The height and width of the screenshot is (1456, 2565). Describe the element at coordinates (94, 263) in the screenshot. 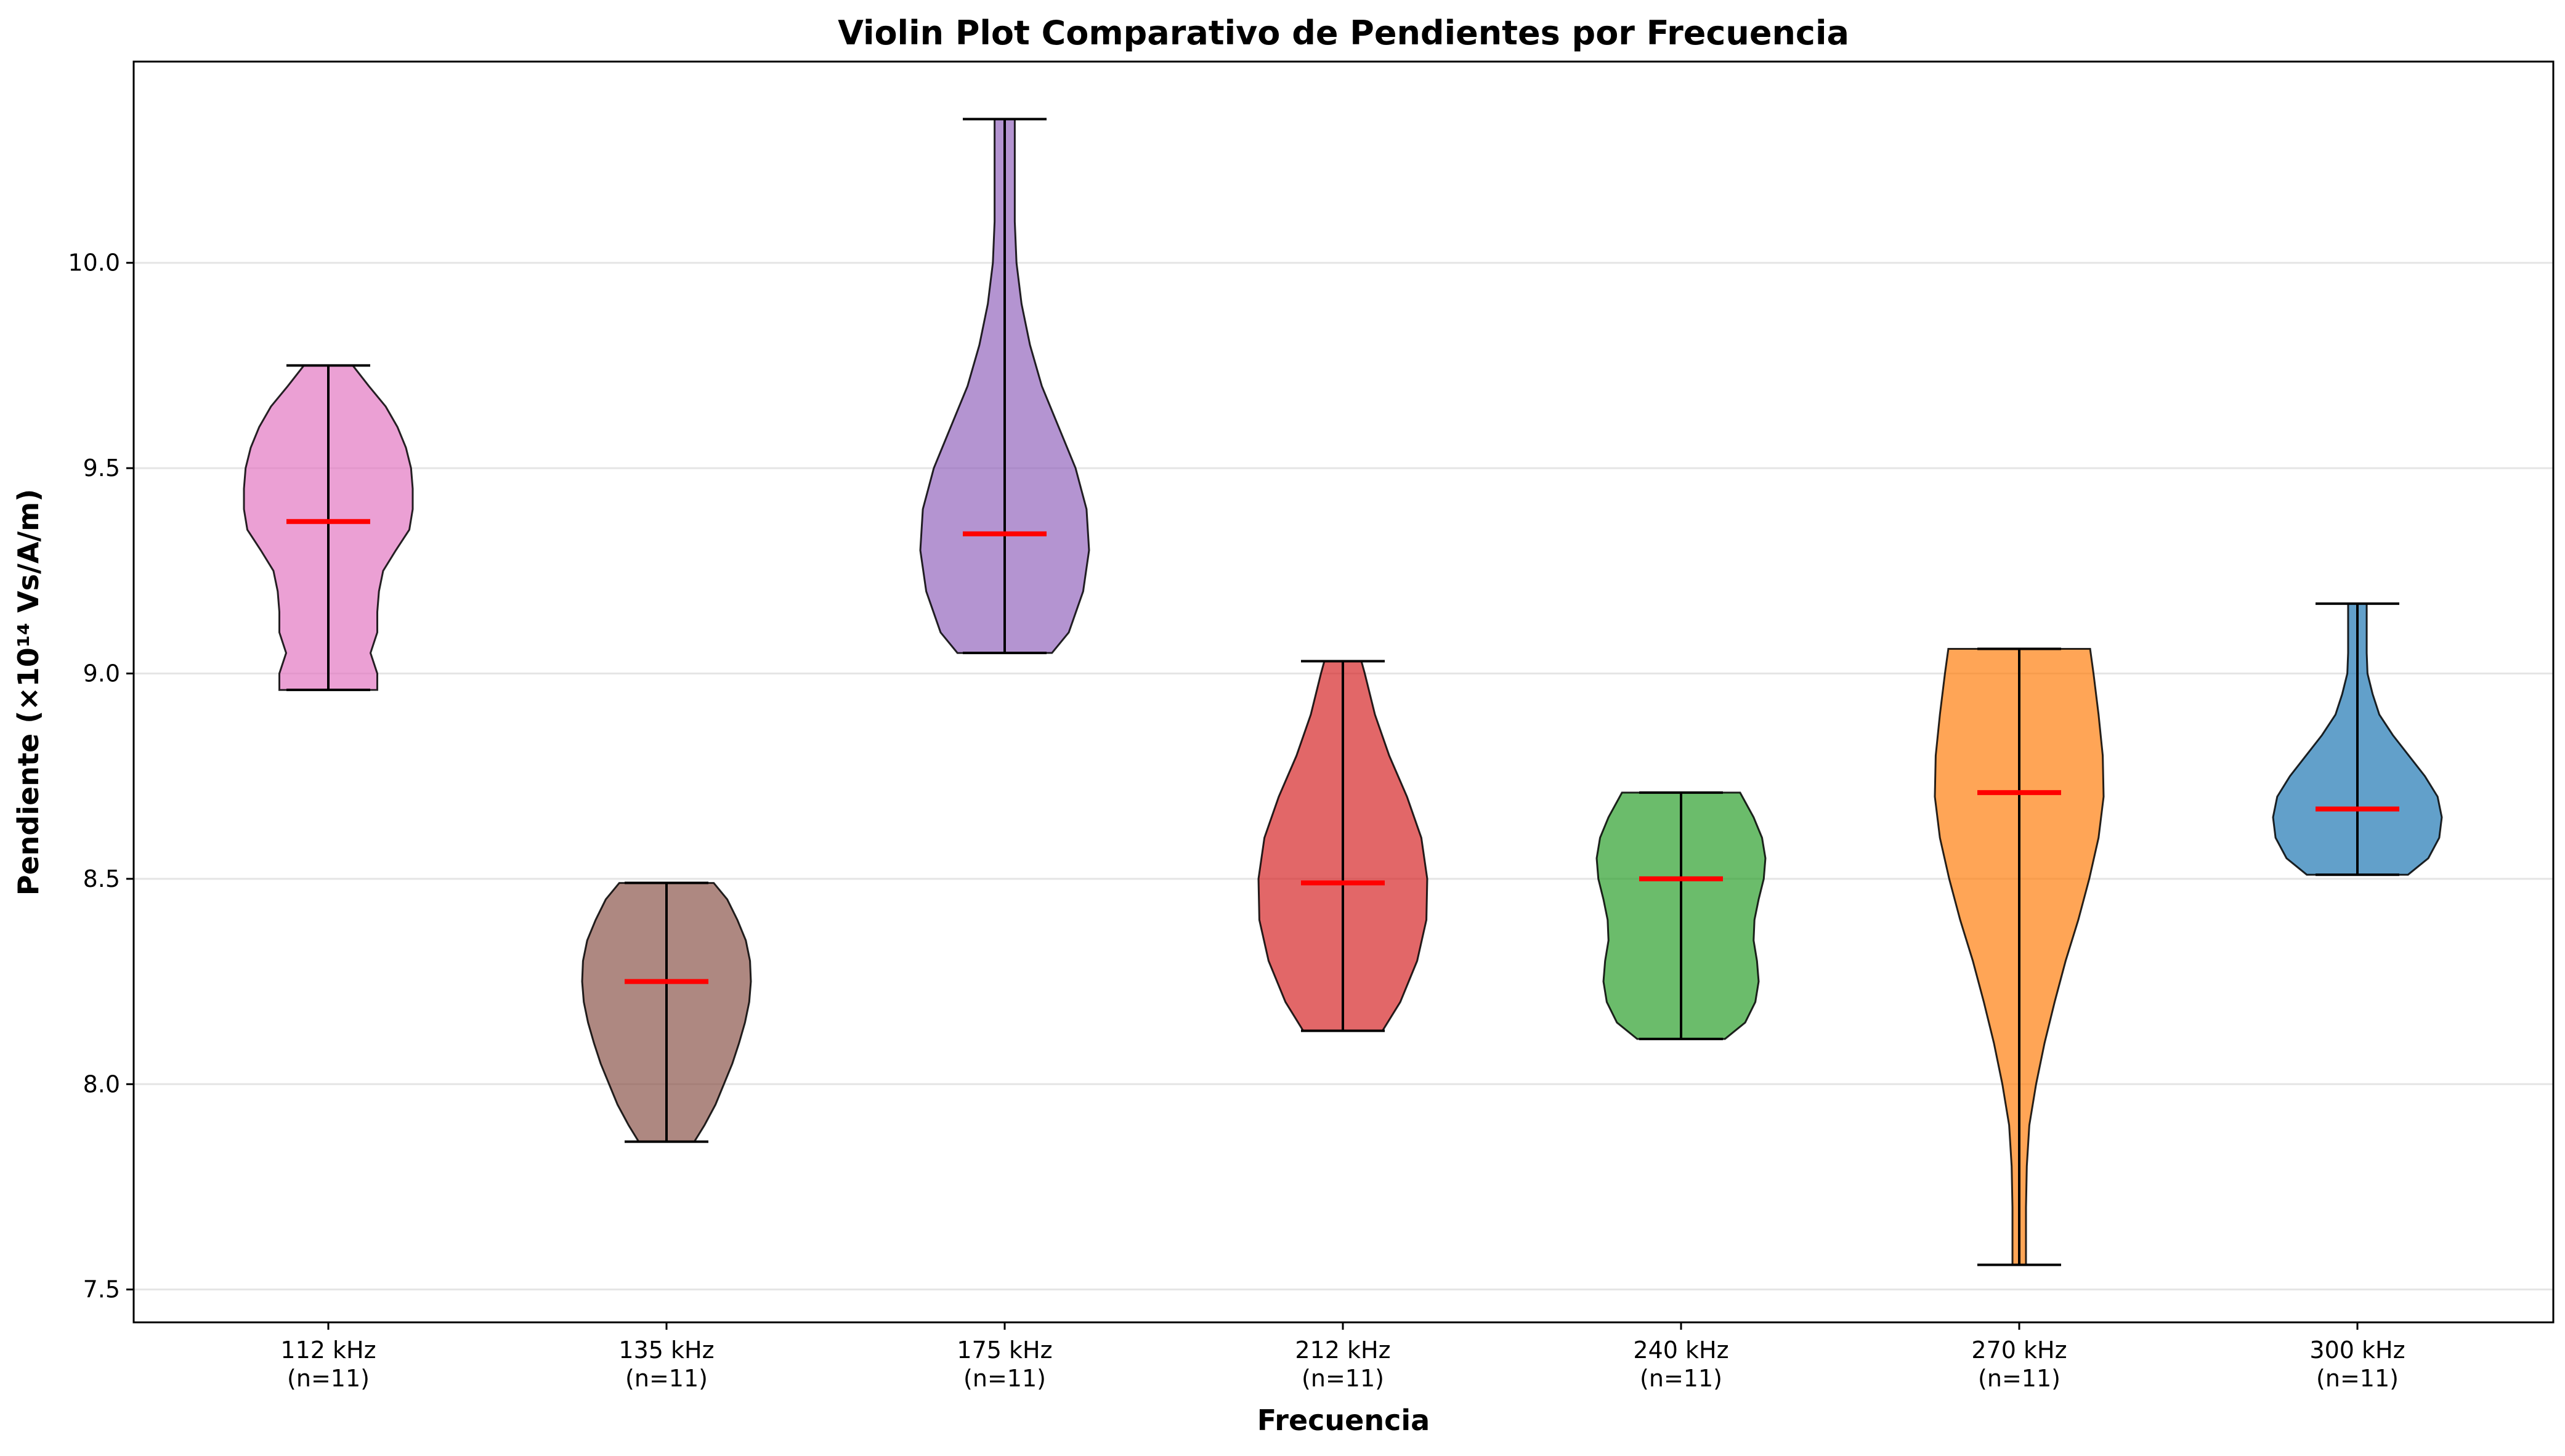

I see `y-tick-label: 10.0` at that location.